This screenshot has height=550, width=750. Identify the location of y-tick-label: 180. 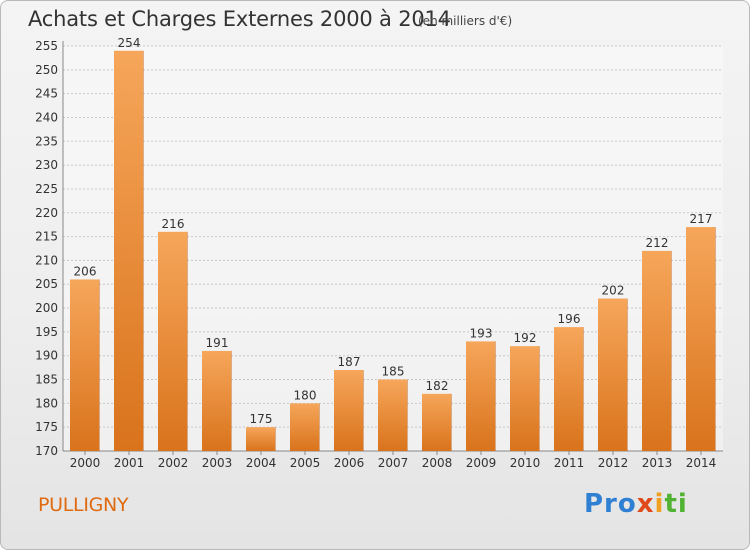
(46, 403).